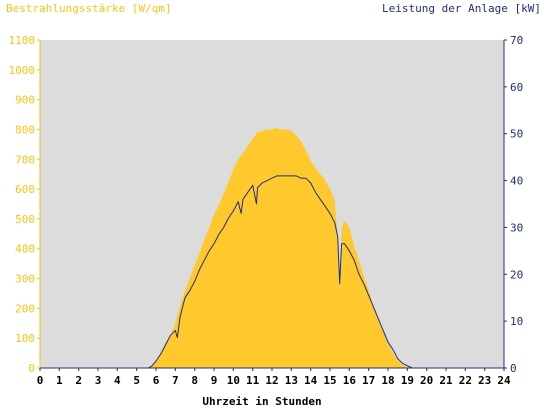 The width and height of the screenshot is (544, 413). I want to click on right-tick-label: 70, so click(516, 40).